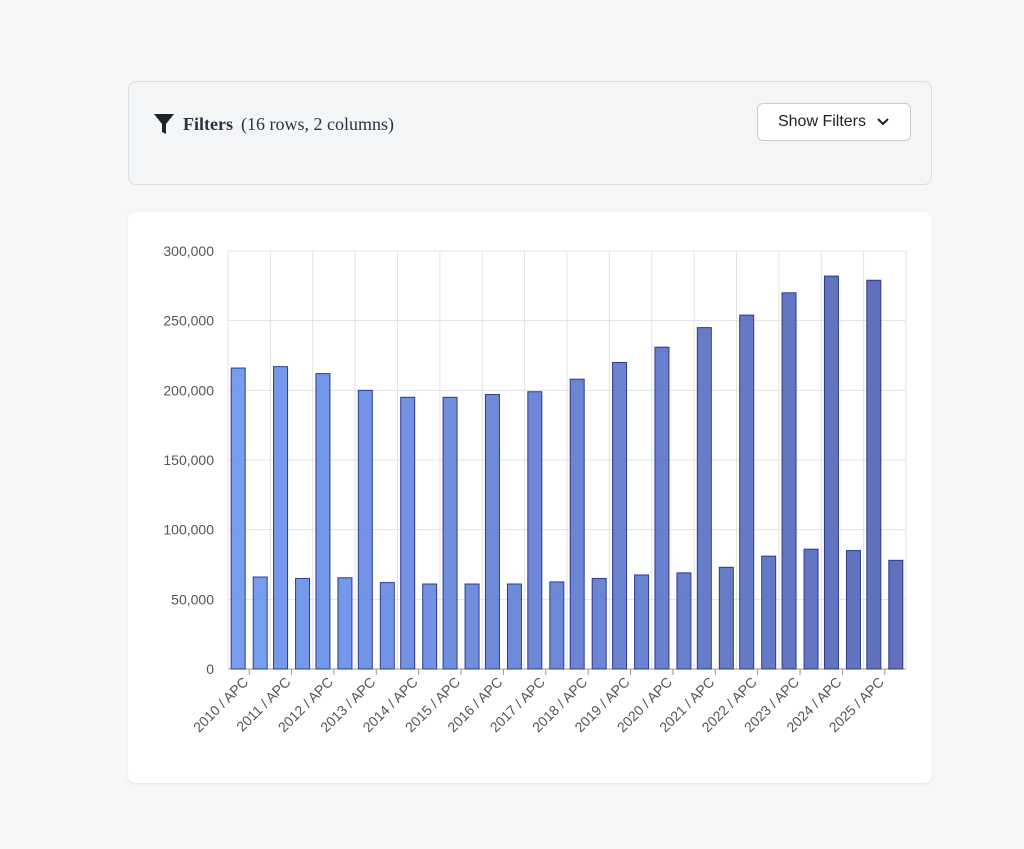 Image resolution: width=1024 pixels, height=849 pixels. Describe the element at coordinates (188, 460) in the screenshot. I see `y-tick-label: 150,000` at that location.